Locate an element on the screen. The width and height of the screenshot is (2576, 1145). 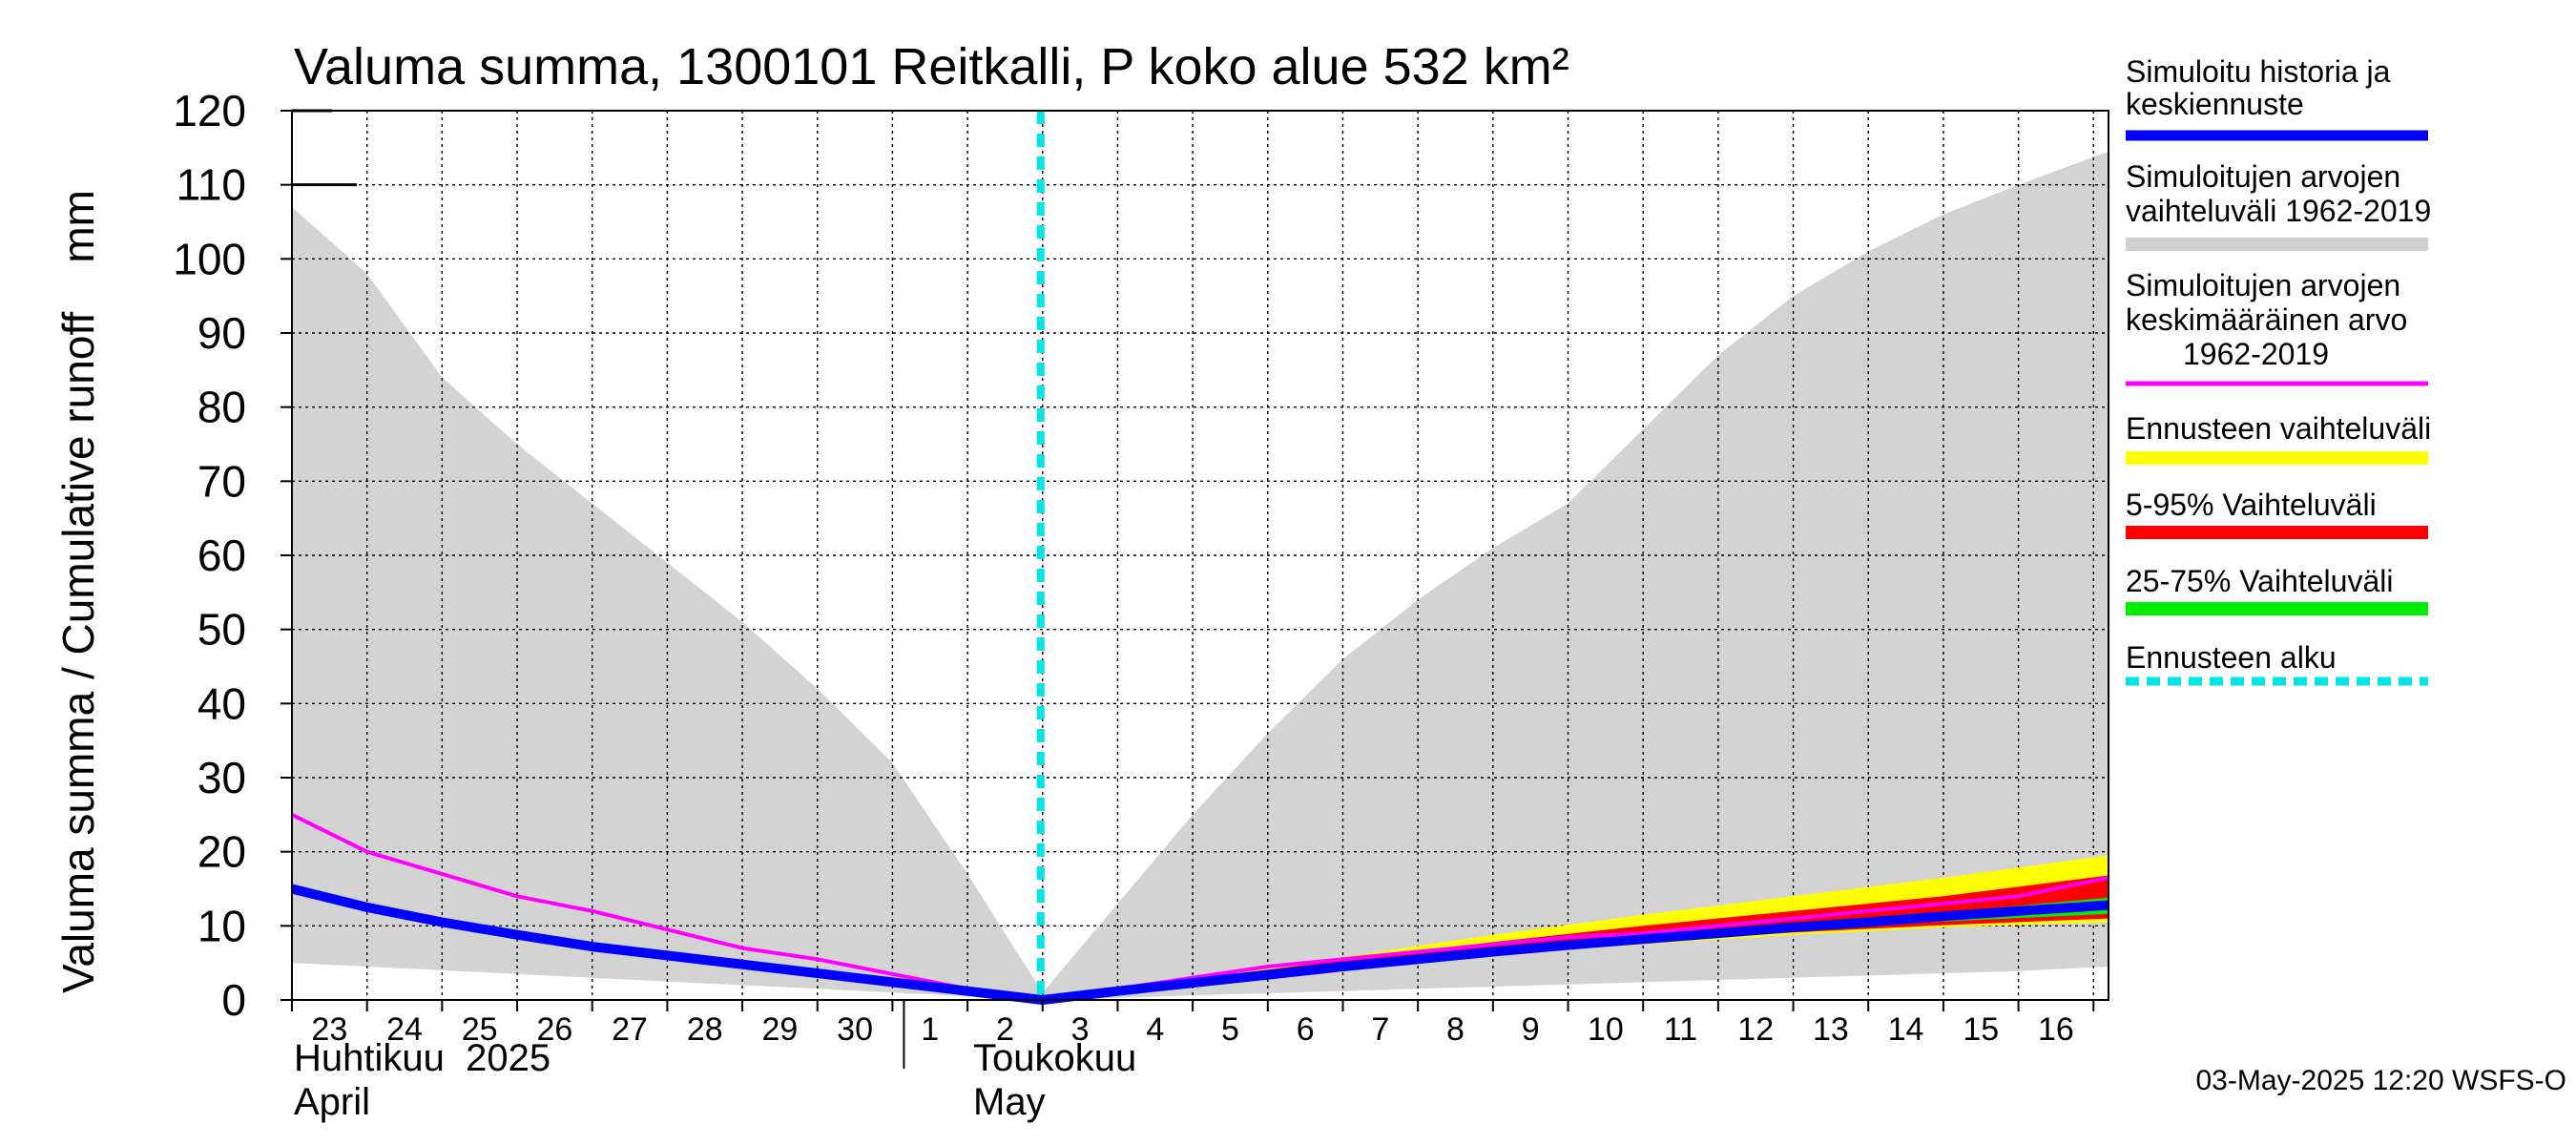
legend-text: Simuloitu historia ja is located at coordinates (2258, 71).